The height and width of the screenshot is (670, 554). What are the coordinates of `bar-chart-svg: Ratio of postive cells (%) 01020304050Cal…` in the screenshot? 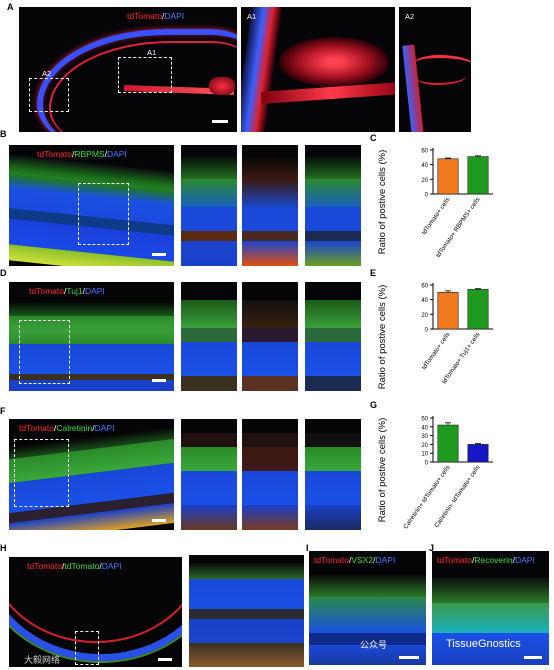 It's located at (435, 473).